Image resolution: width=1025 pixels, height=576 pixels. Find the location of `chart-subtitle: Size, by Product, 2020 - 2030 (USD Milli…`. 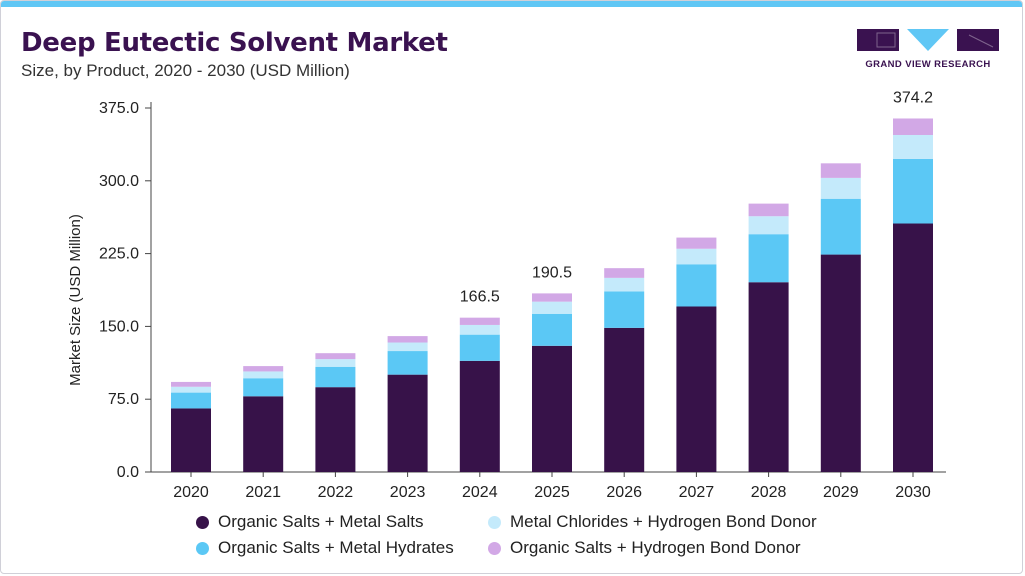

chart-subtitle: Size, by Product, 2020 - 2030 (USD Milli… is located at coordinates (185, 70).